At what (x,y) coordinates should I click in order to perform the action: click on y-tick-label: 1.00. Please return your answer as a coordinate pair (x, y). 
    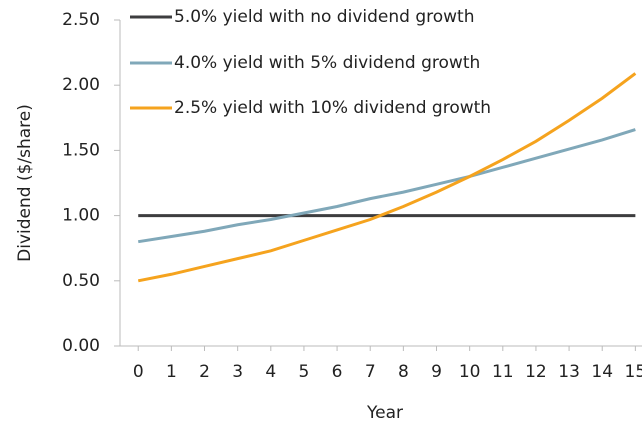
    Looking at the image, I should click on (81, 216).